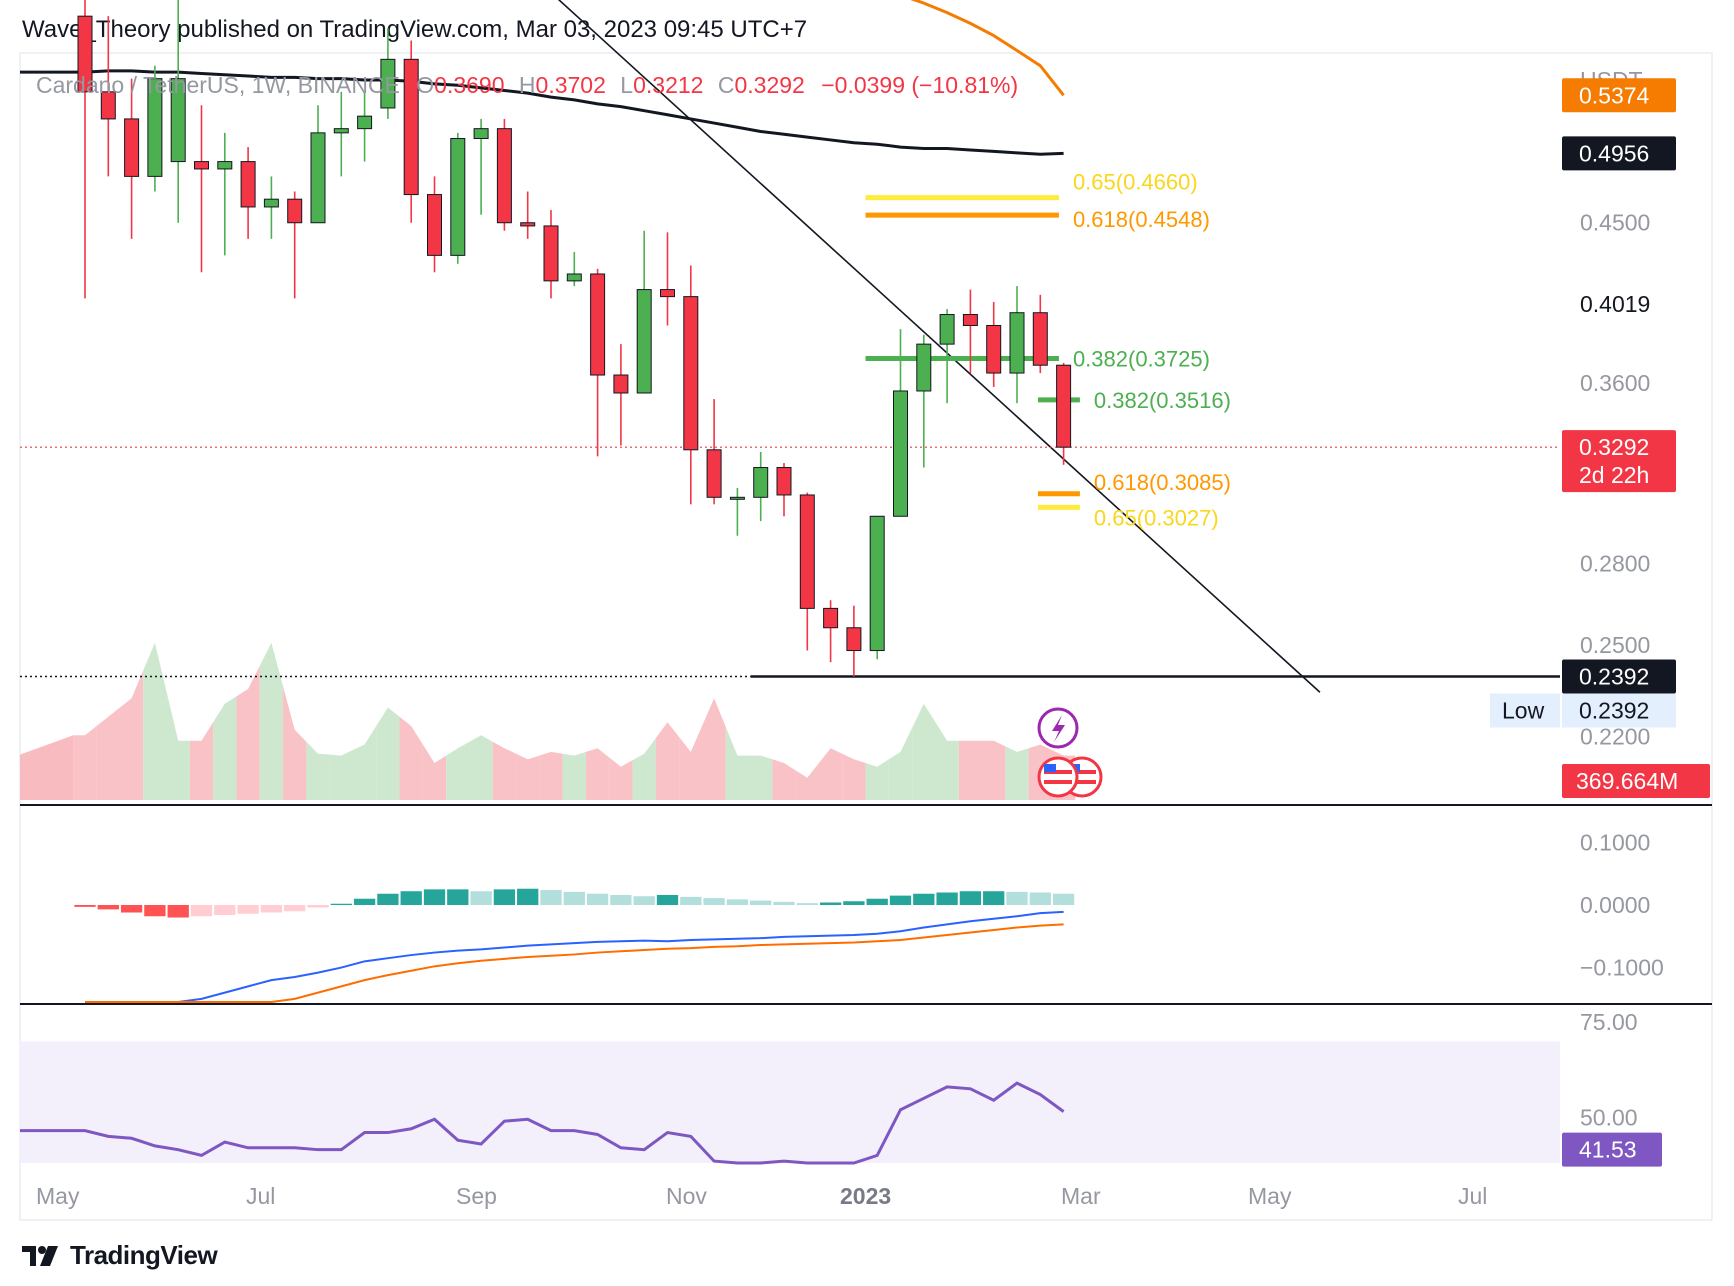 The width and height of the screenshot is (1734, 1286). What do you see at coordinates (1614, 447) in the screenshot?
I see `price-tag-value: 0.3292` at bounding box center [1614, 447].